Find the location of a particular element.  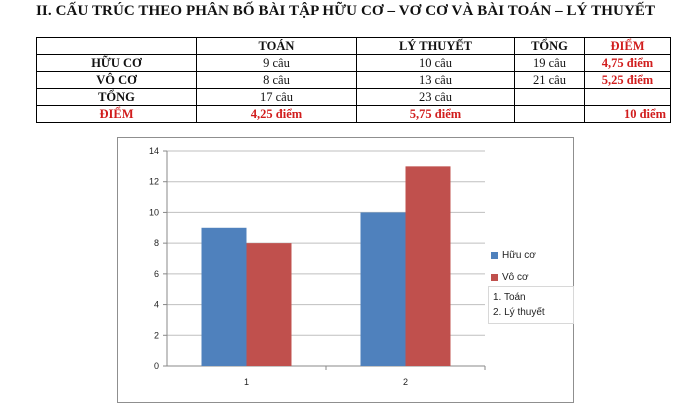

legend-item: Hữu cơ is located at coordinates (513, 255).